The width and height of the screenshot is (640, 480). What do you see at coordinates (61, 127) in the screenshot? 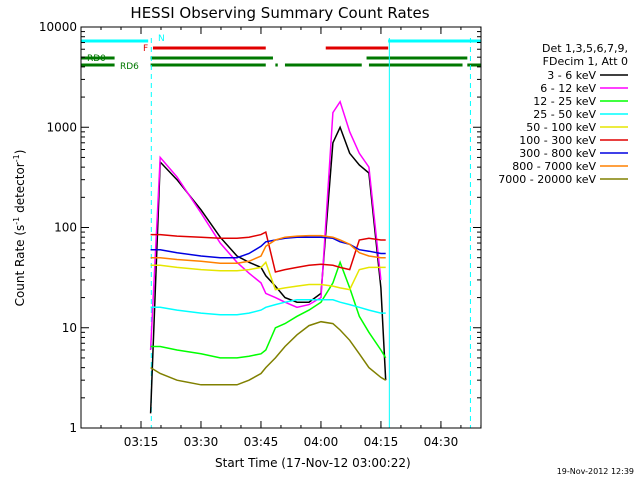
I see `y-tick-label: 1000` at bounding box center [61, 127].